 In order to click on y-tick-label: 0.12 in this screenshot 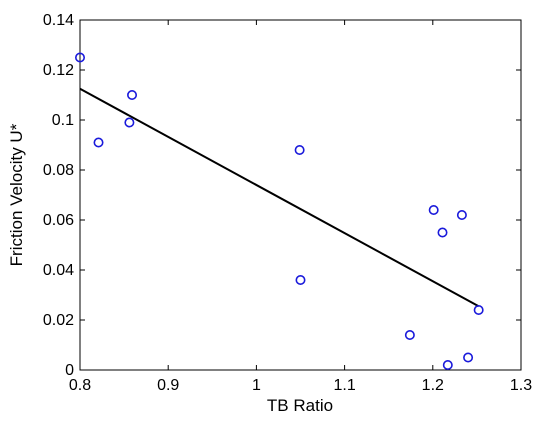, I will do `click(58, 70)`.